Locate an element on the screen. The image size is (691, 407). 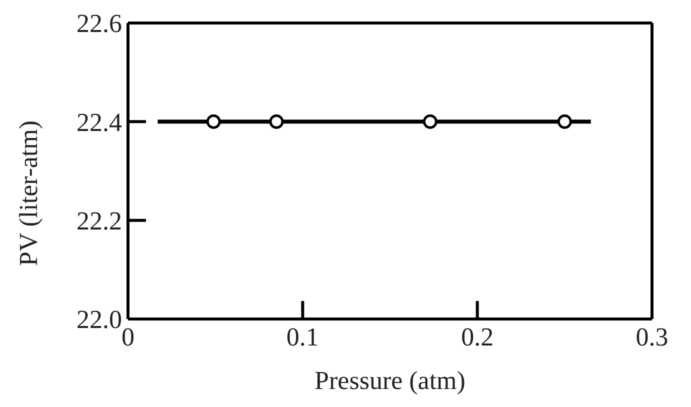
x-tick-label: 0.1 is located at coordinates (302, 337).